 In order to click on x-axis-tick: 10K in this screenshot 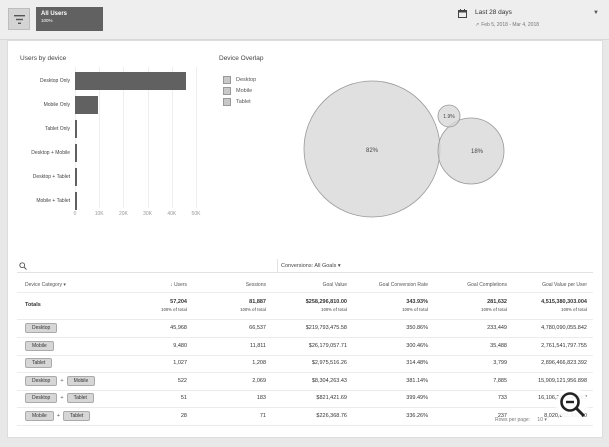, I will do `click(99, 214)`.